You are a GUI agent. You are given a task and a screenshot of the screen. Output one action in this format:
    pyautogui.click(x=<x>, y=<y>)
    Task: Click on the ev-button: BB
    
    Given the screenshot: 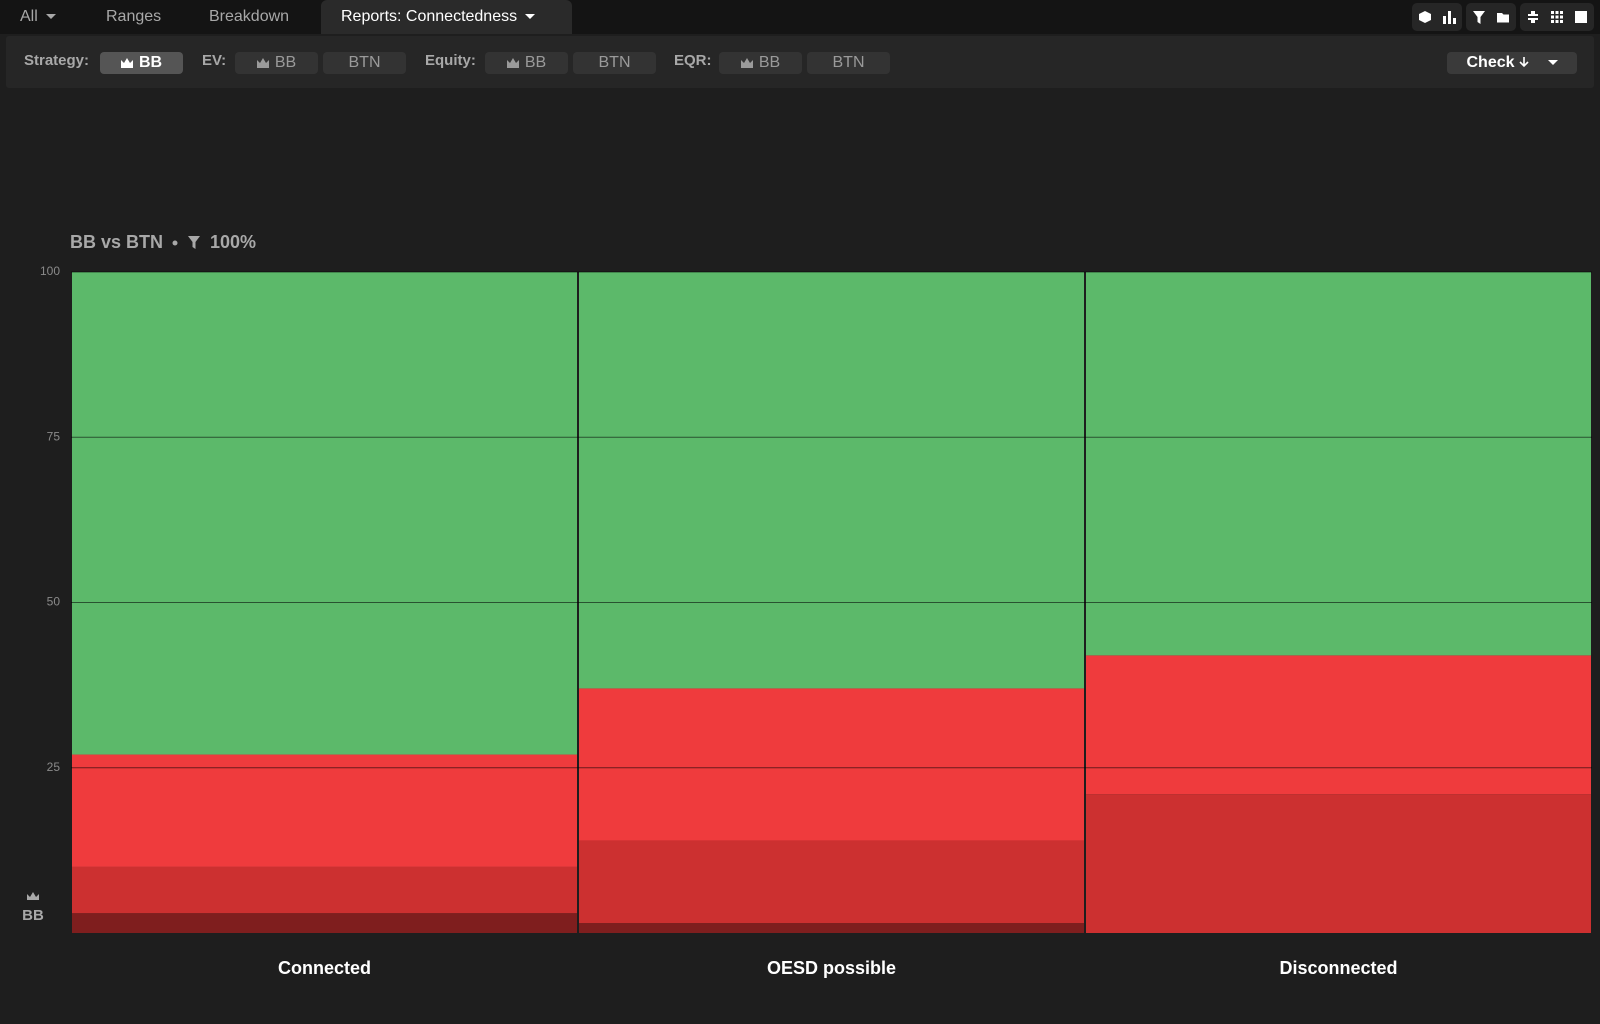 What is the action you would take?
    pyautogui.click(x=276, y=63)
    